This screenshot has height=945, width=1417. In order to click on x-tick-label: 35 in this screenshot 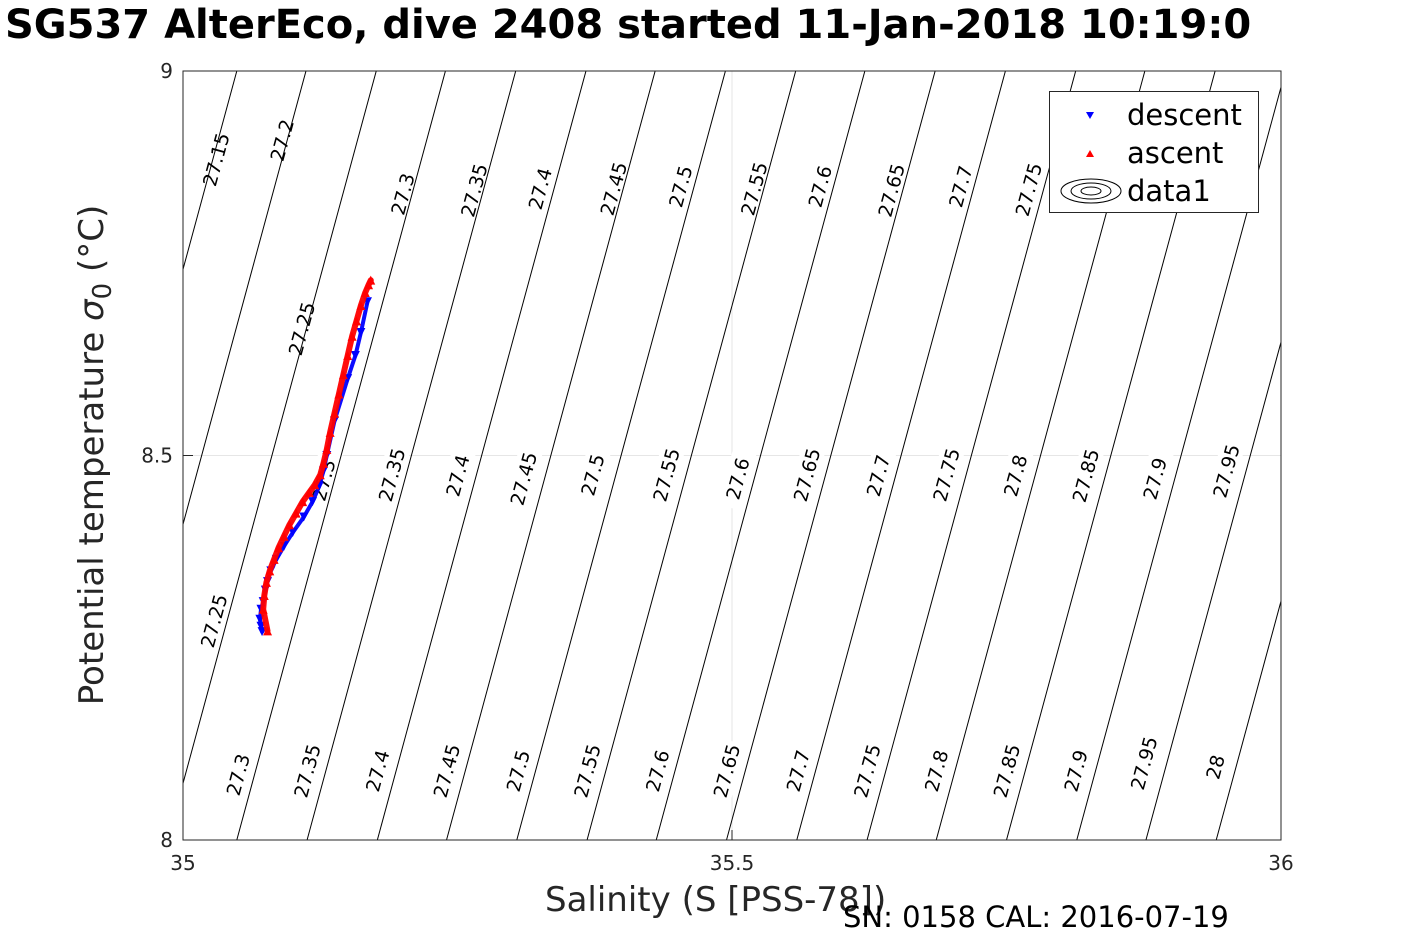, I will do `click(182, 863)`.